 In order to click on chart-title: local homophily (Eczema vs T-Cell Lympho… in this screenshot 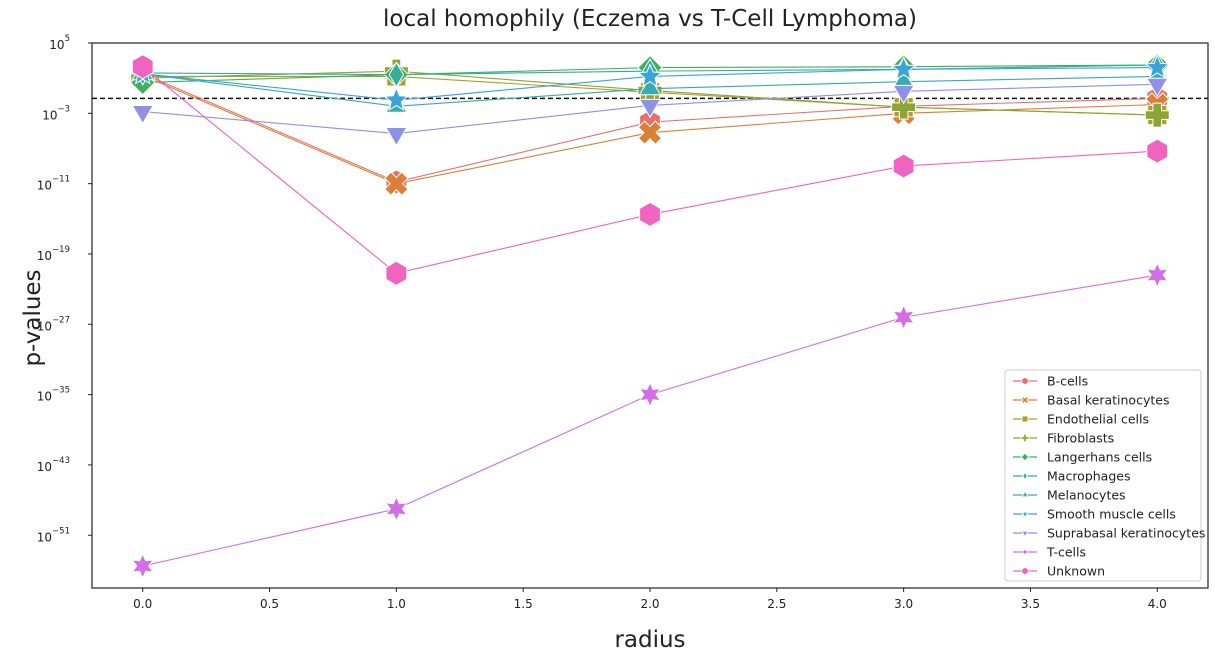, I will do `click(650, 19)`.